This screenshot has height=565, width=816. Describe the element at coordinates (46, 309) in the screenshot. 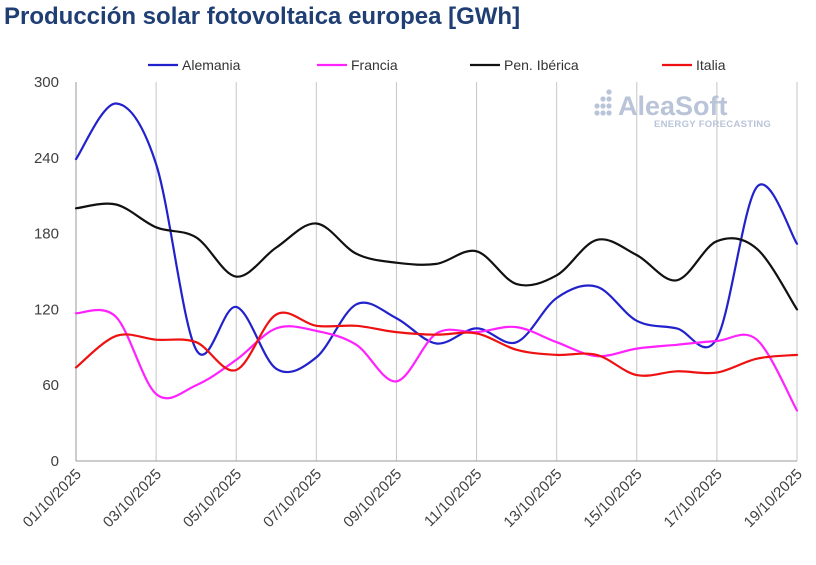

I see `y-tick-label: 120` at that location.